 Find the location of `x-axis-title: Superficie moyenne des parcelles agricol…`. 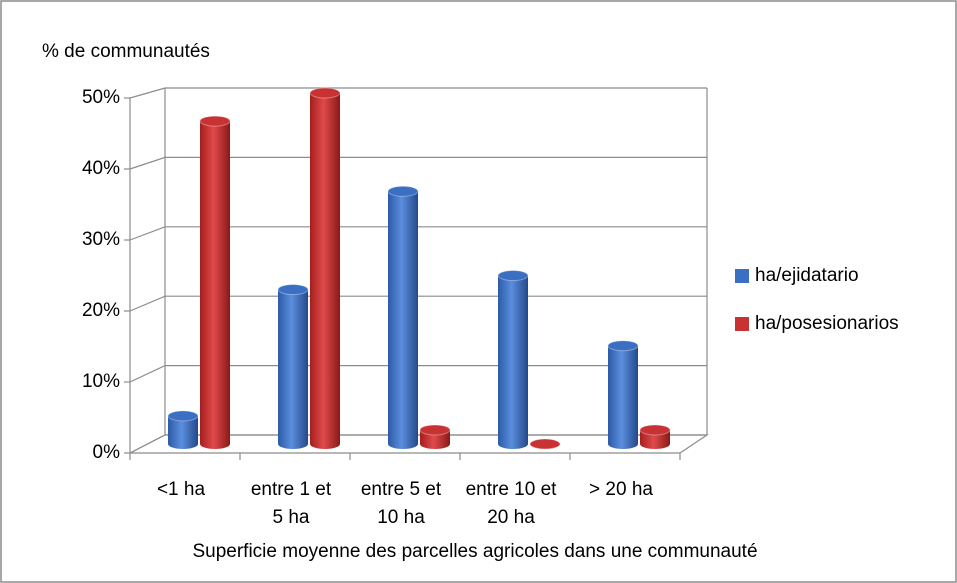

x-axis-title: Superficie moyenne des parcelles agricol… is located at coordinates (474, 551).